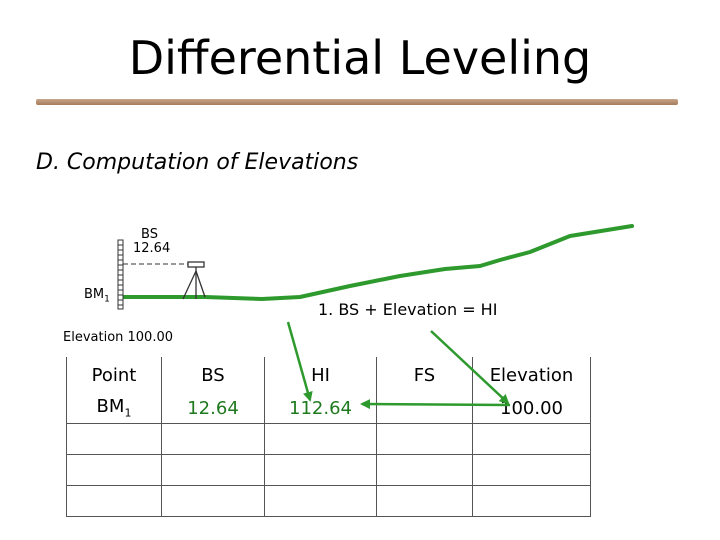 The height and width of the screenshot is (540, 720). I want to click on cell-hi: 112.64, so click(320, 408).